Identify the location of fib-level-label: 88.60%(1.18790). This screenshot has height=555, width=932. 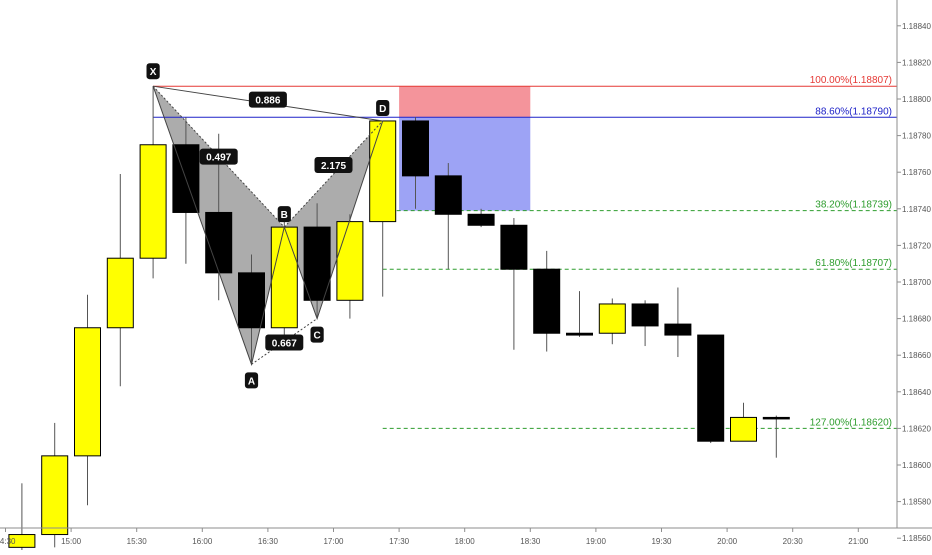
(853, 111).